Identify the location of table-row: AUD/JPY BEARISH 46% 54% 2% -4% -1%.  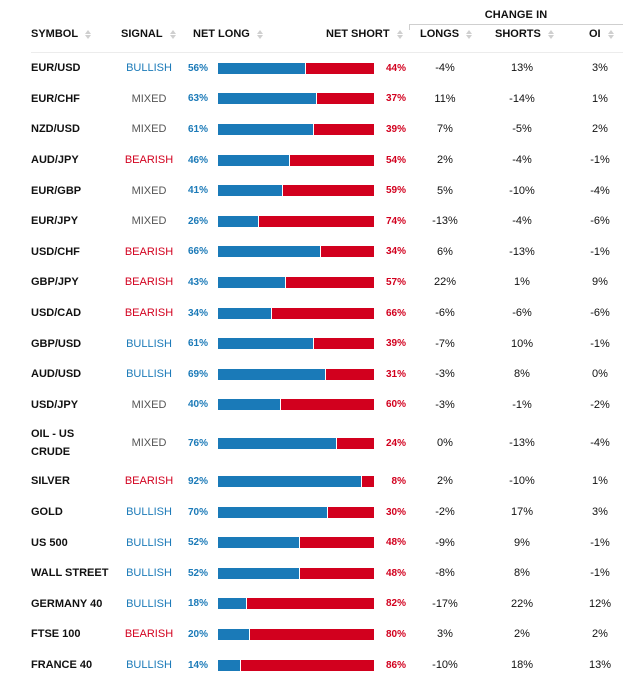
(311, 160).